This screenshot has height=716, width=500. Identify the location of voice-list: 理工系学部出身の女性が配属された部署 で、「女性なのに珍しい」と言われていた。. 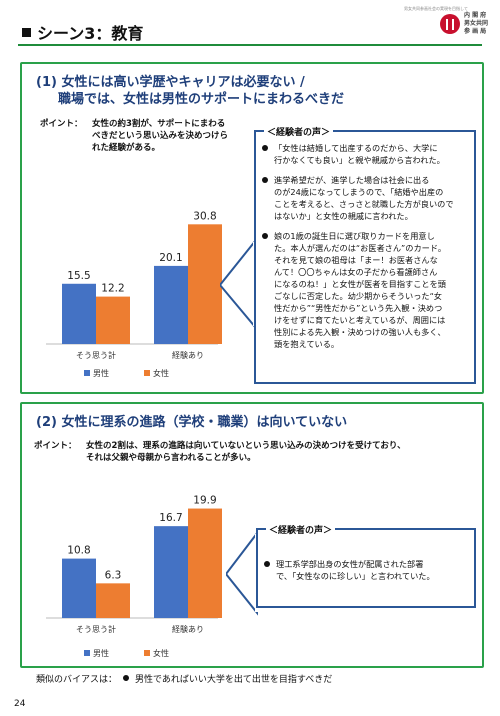
(366, 574).